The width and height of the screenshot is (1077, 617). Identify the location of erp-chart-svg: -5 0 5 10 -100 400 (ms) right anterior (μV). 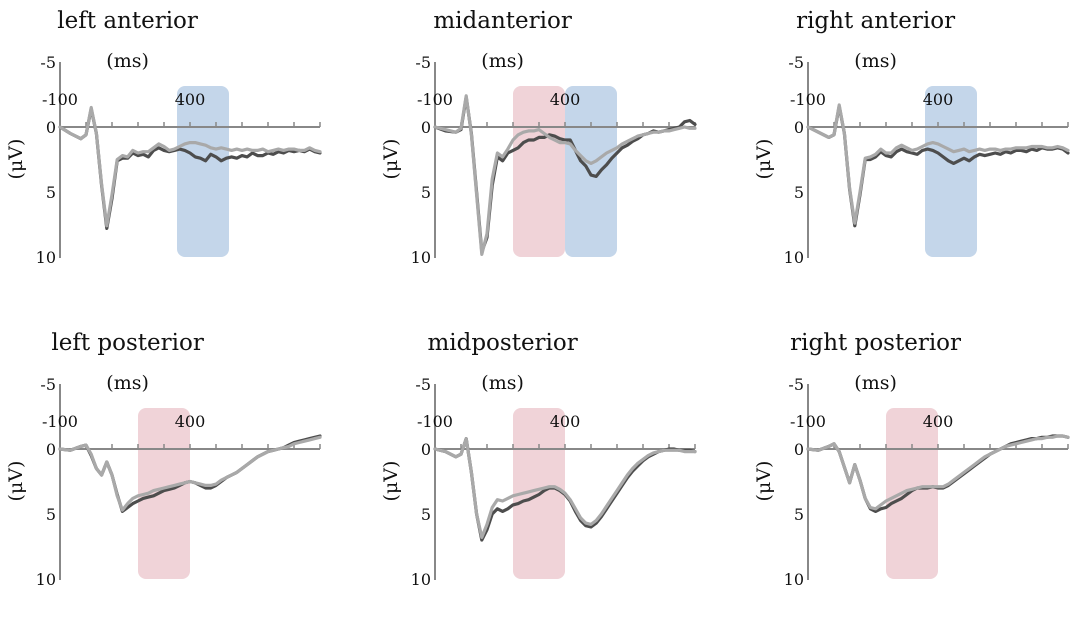
(911, 137).